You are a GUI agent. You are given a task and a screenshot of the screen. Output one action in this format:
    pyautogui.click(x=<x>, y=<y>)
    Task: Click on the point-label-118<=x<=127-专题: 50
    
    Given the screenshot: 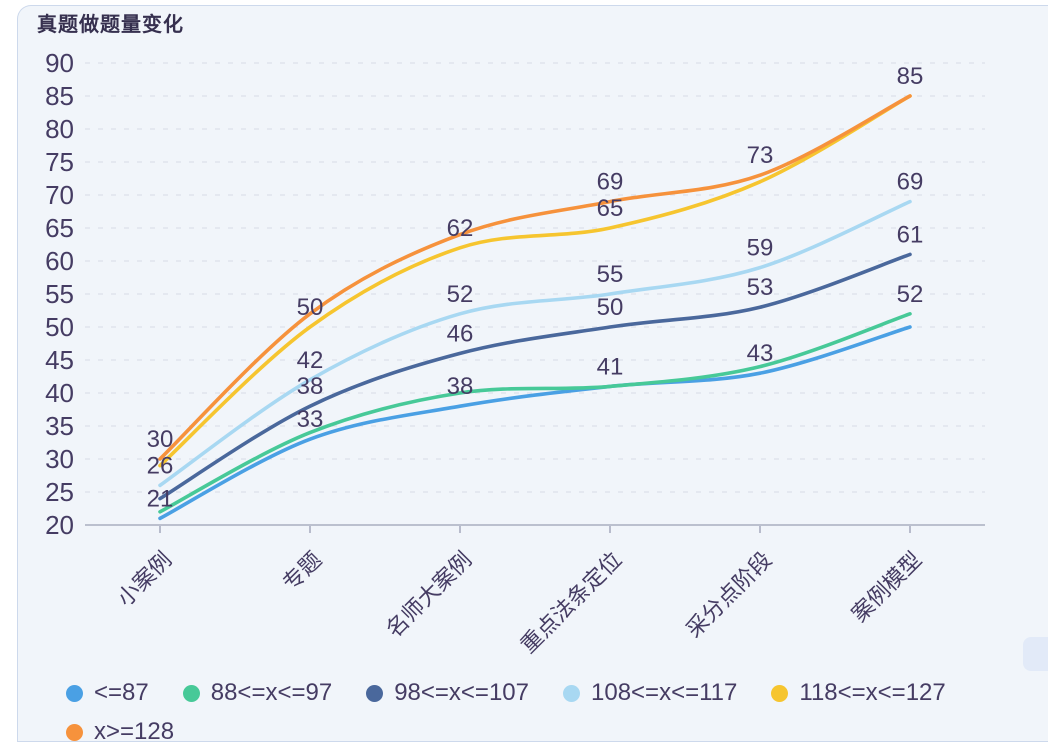 What is the action you would take?
    pyautogui.click(x=310, y=307)
    